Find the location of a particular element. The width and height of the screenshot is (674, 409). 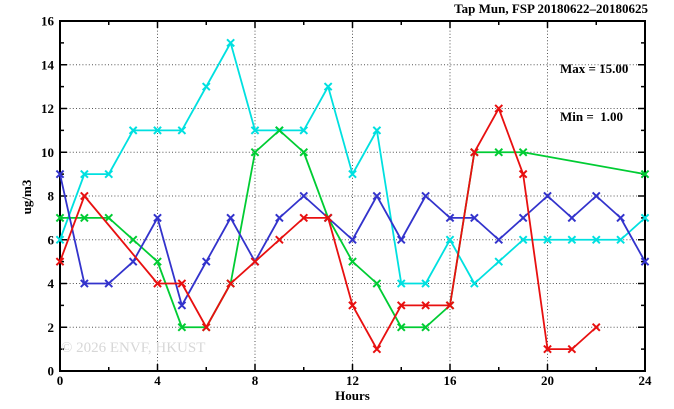

y-tick-label: 14 is located at coordinates (48, 64).